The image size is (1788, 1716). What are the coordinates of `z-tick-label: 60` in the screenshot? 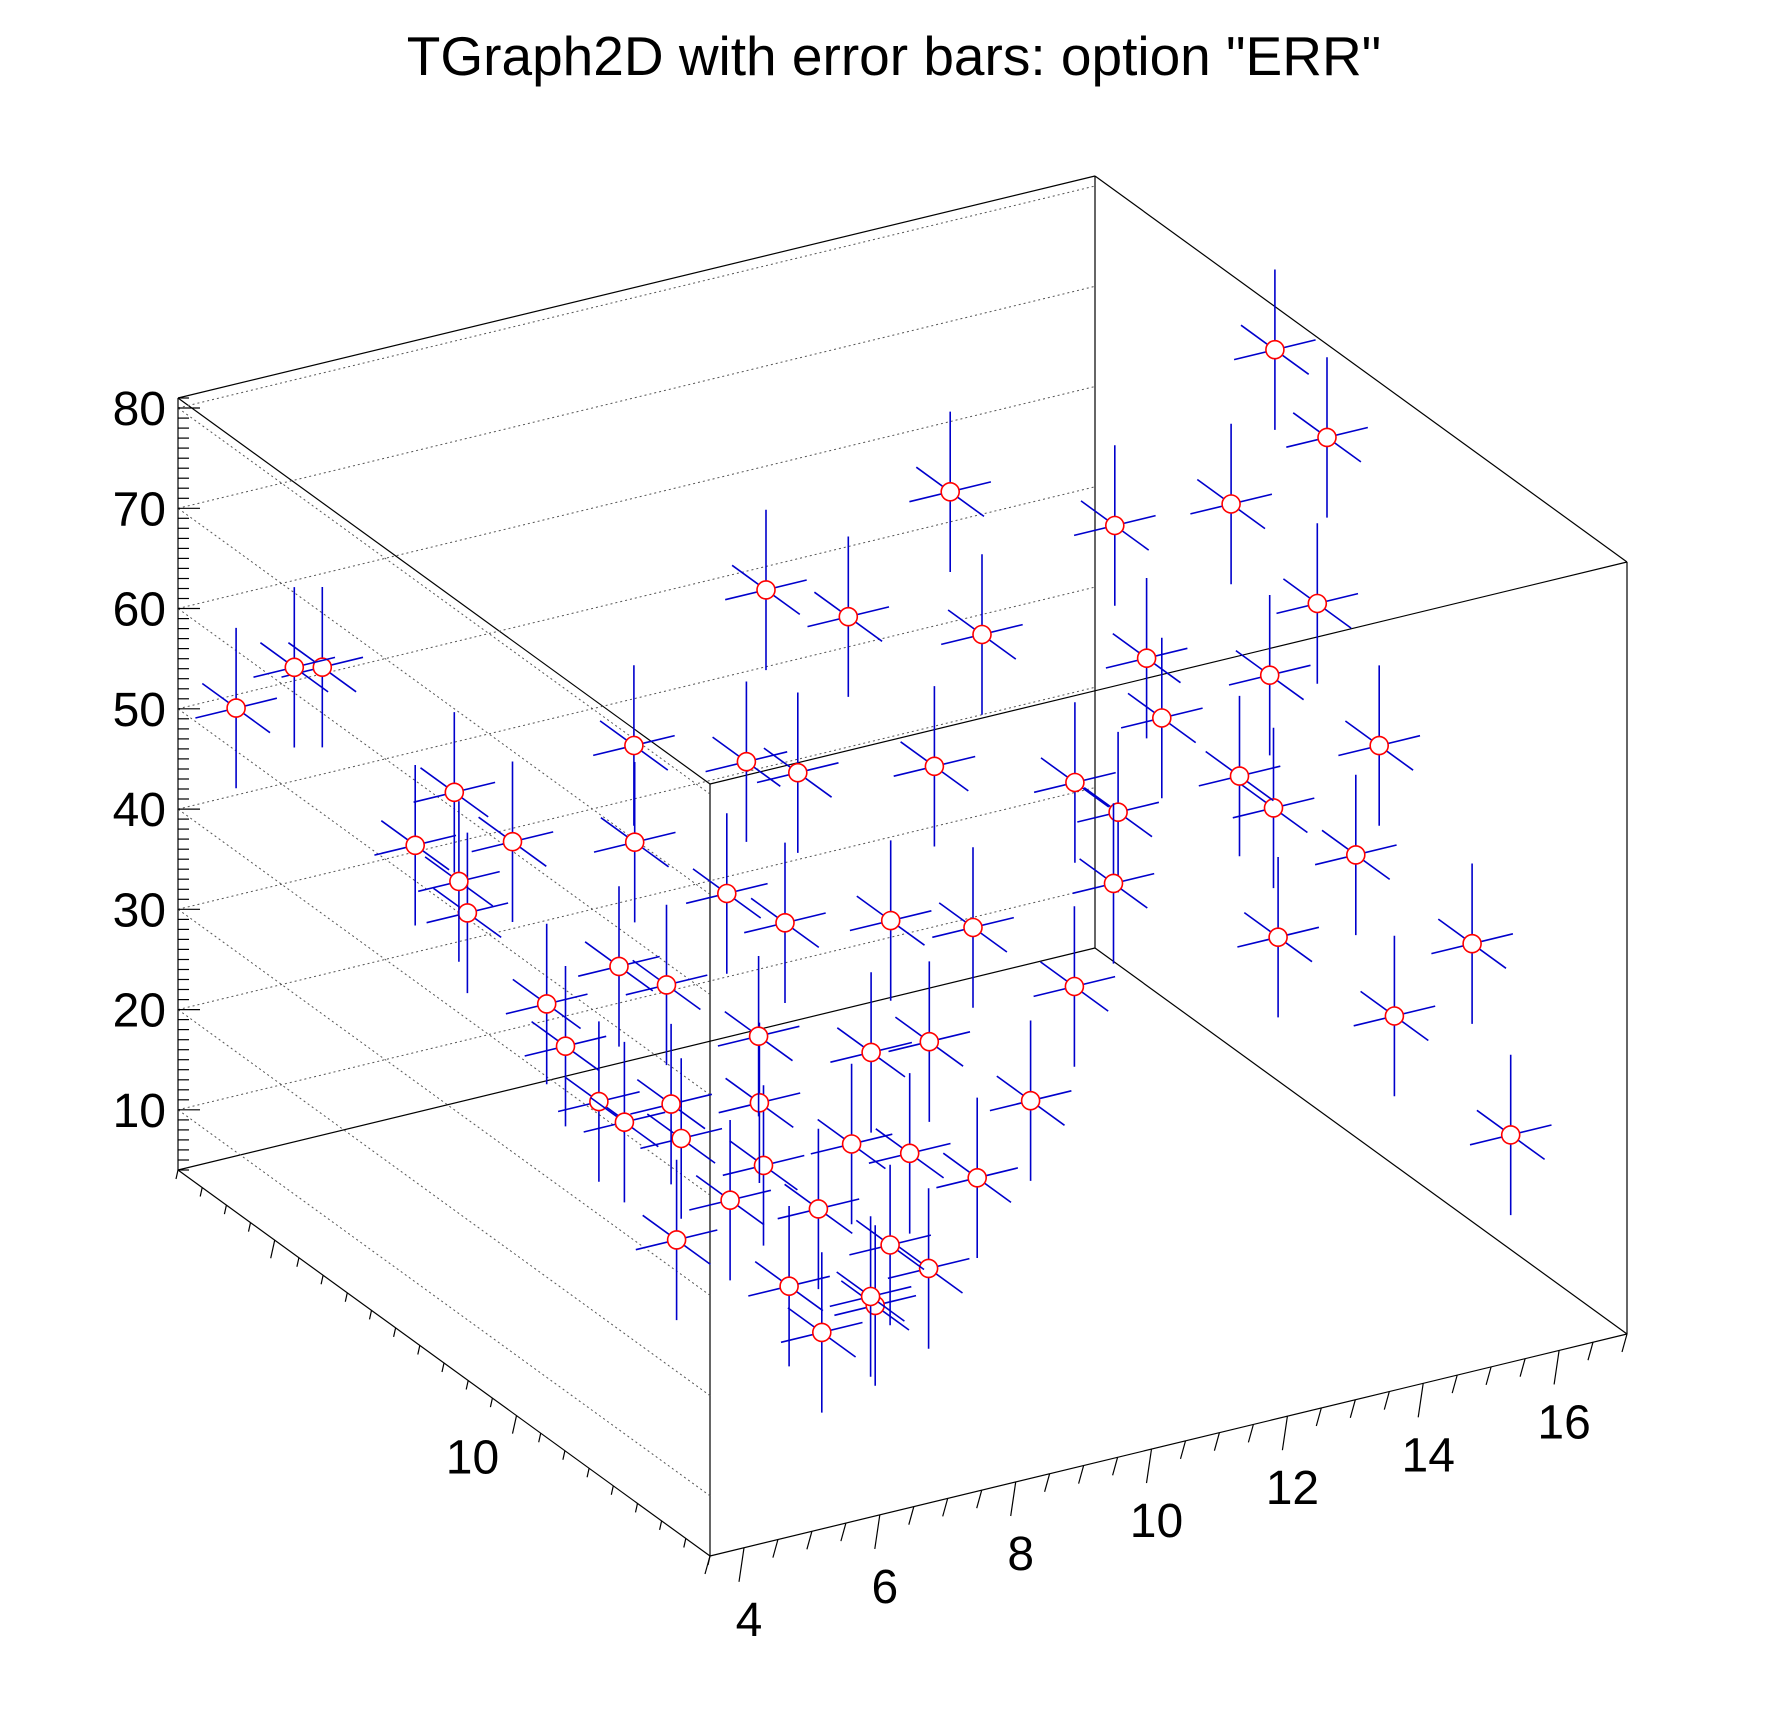 It's located at (139, 610).